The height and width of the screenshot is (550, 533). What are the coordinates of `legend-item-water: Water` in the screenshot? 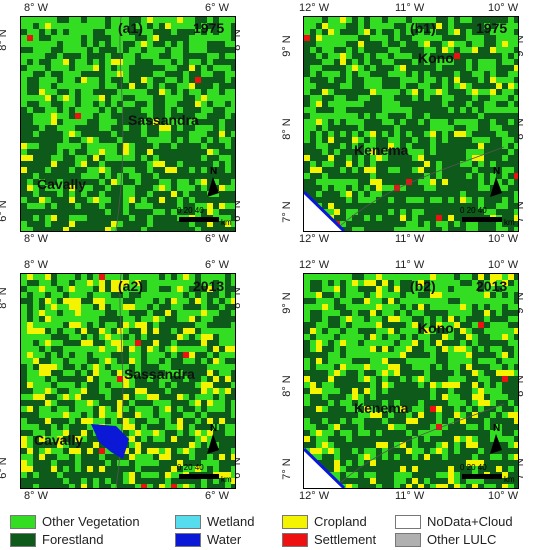 It's located at (208, 539).